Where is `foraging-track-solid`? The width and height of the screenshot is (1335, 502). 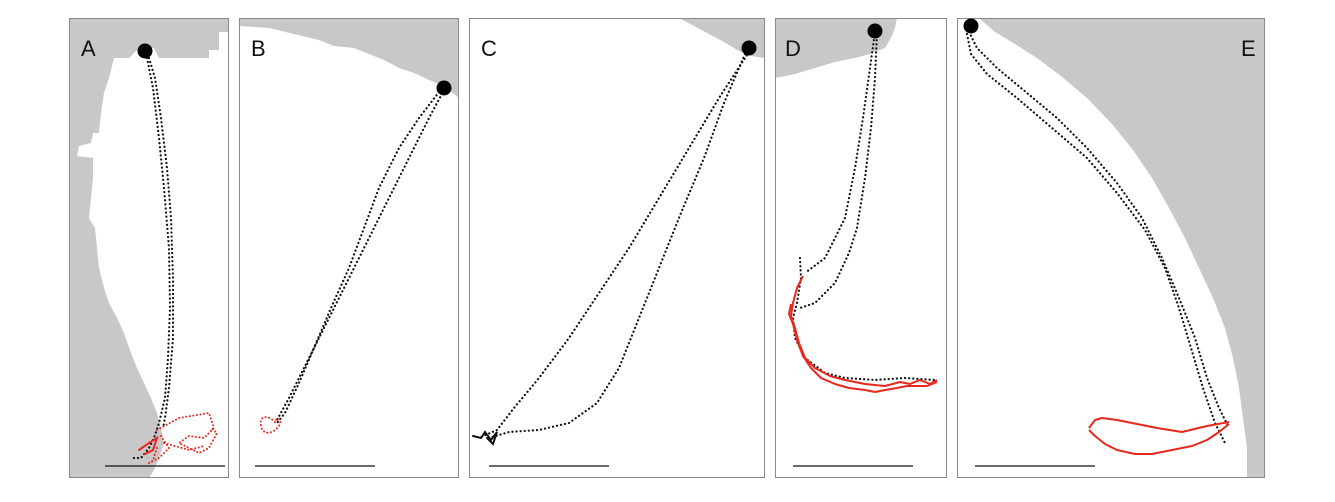
foraging-track-solid is located at coordinates (148, 445).